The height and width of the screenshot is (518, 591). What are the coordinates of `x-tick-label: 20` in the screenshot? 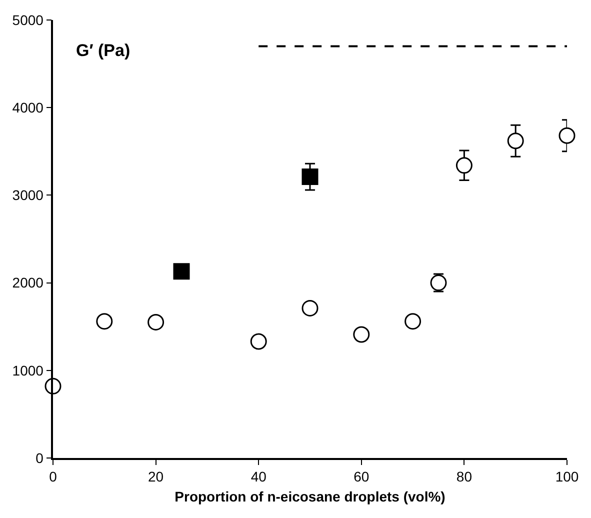 It's located at (156, 476).